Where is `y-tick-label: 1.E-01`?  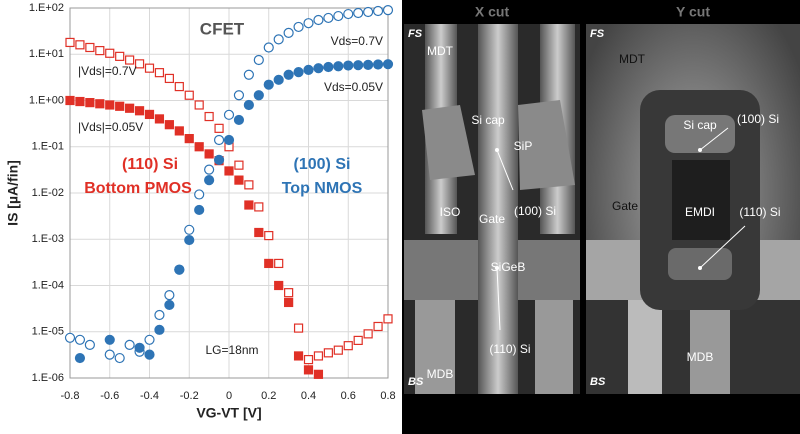 y-tick-label: 1.E-01 is located at coordinates (48, 147).